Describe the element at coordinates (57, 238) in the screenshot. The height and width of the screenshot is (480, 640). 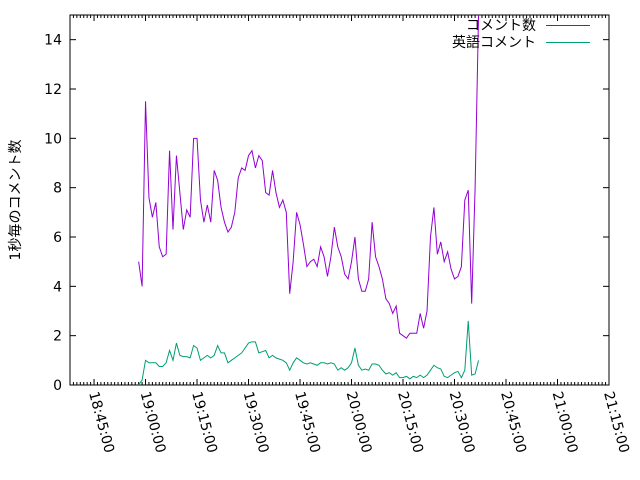
I see `y-tick-label: 6` at that location.